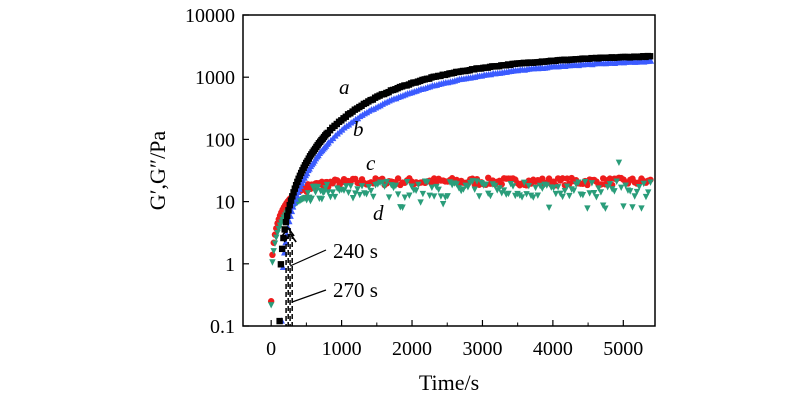 This screenshot has height=409, width=800. What do you see at coordinates (623, 349) in the screenshot?
I see `x-tick-label: 5000` at bounding box center [623, 349].